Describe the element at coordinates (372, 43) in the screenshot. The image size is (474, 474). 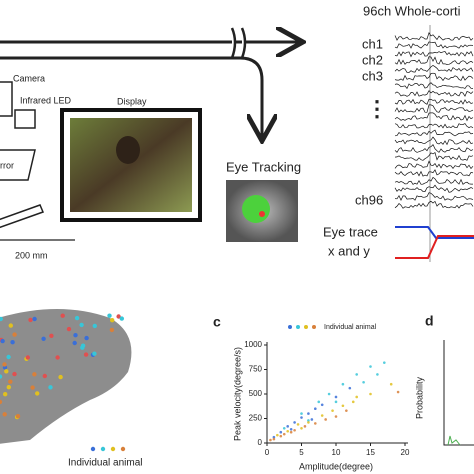
I see `channel-label: ch1` at that location.